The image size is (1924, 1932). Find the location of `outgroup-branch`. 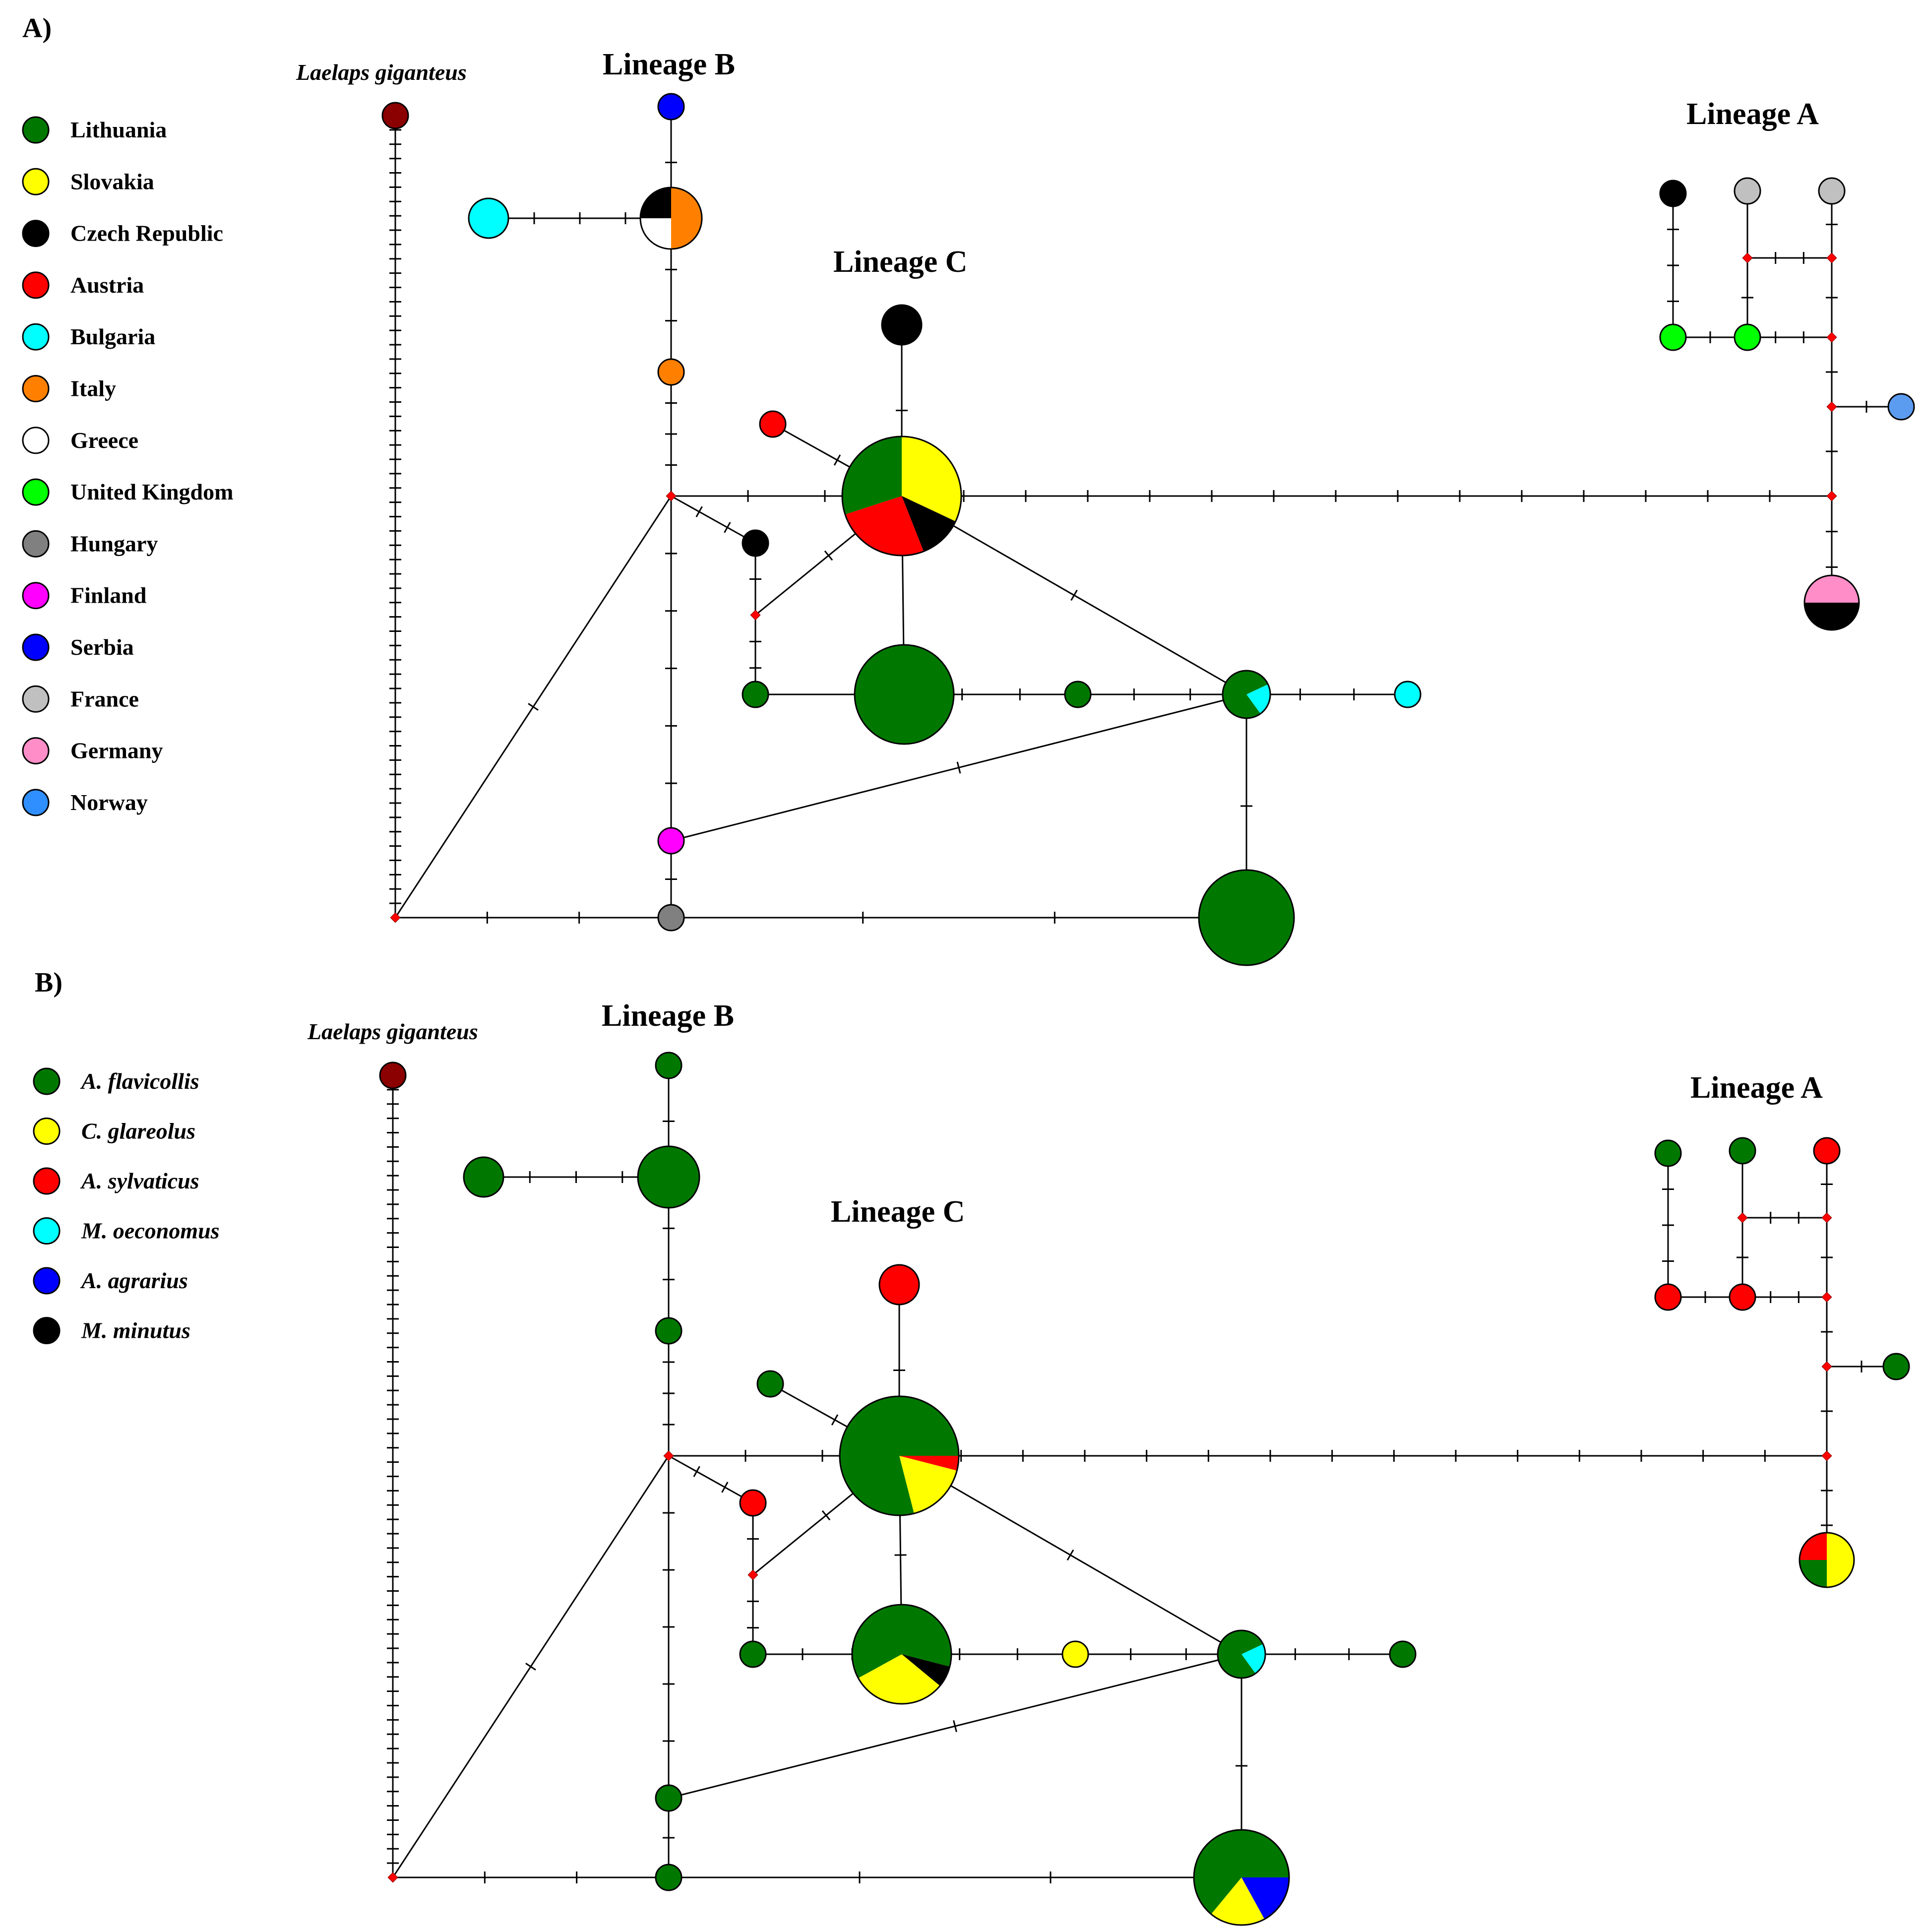

outgroup-branch is located at coordinates (393, 1476).